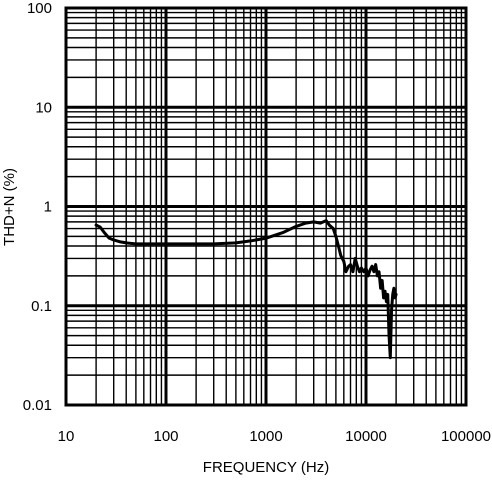 Image resolution: width=492 pixels, height=480 pixels. What do you see at coordinates (48, 207) in the screenshot?
I see `y-tick-label: 1` at bounding box center [48, 207].